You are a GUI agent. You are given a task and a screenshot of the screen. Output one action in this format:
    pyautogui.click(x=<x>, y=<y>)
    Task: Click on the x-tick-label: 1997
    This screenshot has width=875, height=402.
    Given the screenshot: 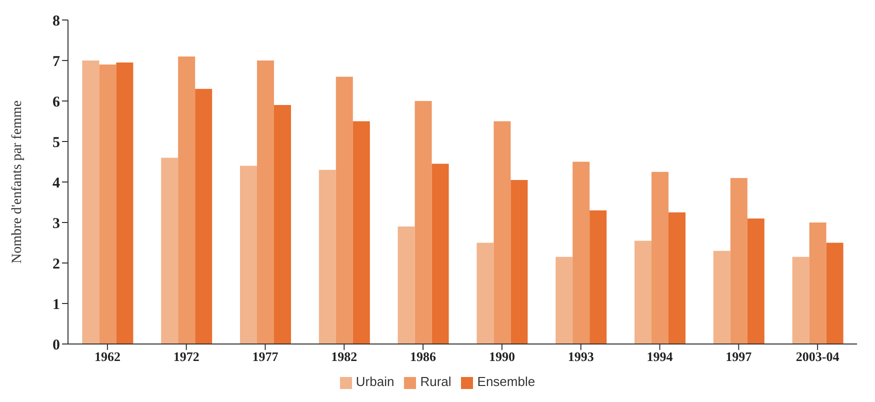 What is the action you would take?
    pyautogui.click(x=739, y=356)
    